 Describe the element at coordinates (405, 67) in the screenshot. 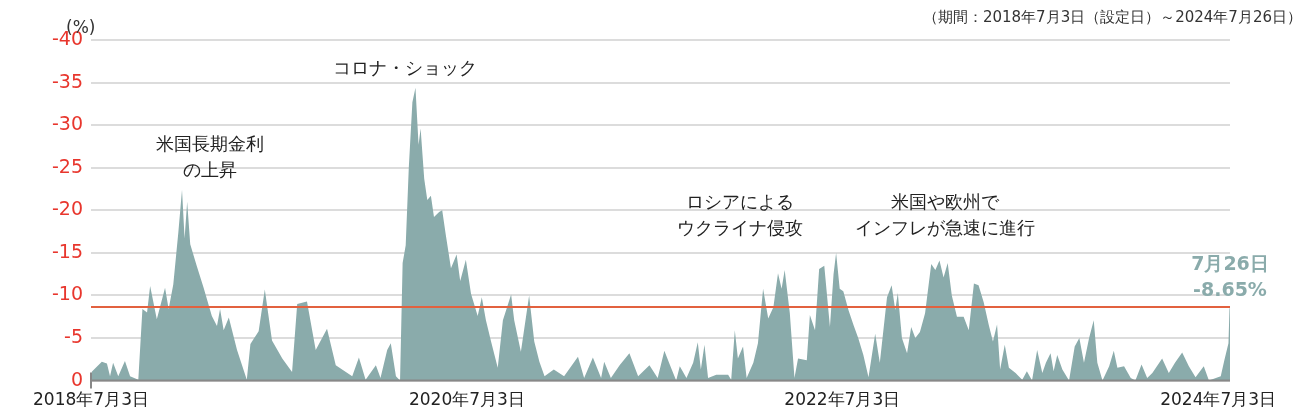

I see `annotation: コロナ・ショック` at that location.